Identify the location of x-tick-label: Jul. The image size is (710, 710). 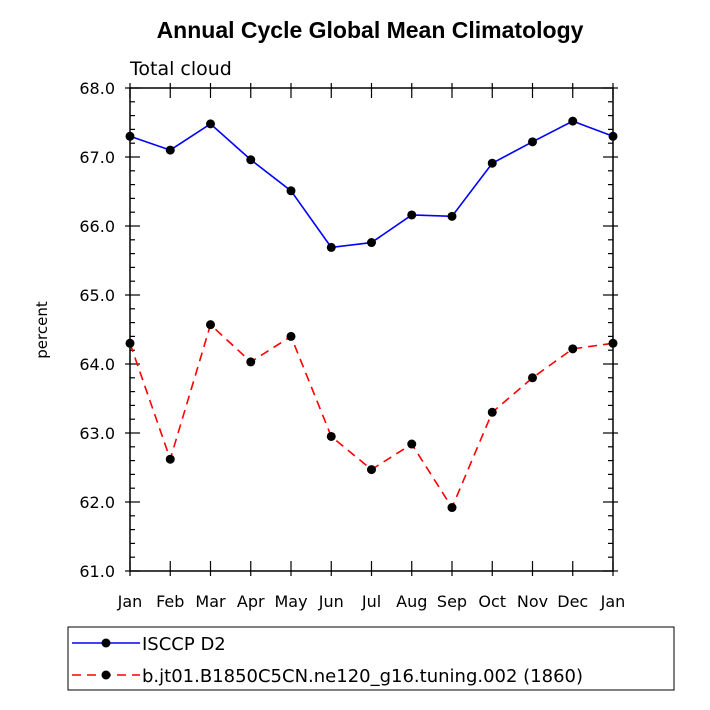
(371, 601).